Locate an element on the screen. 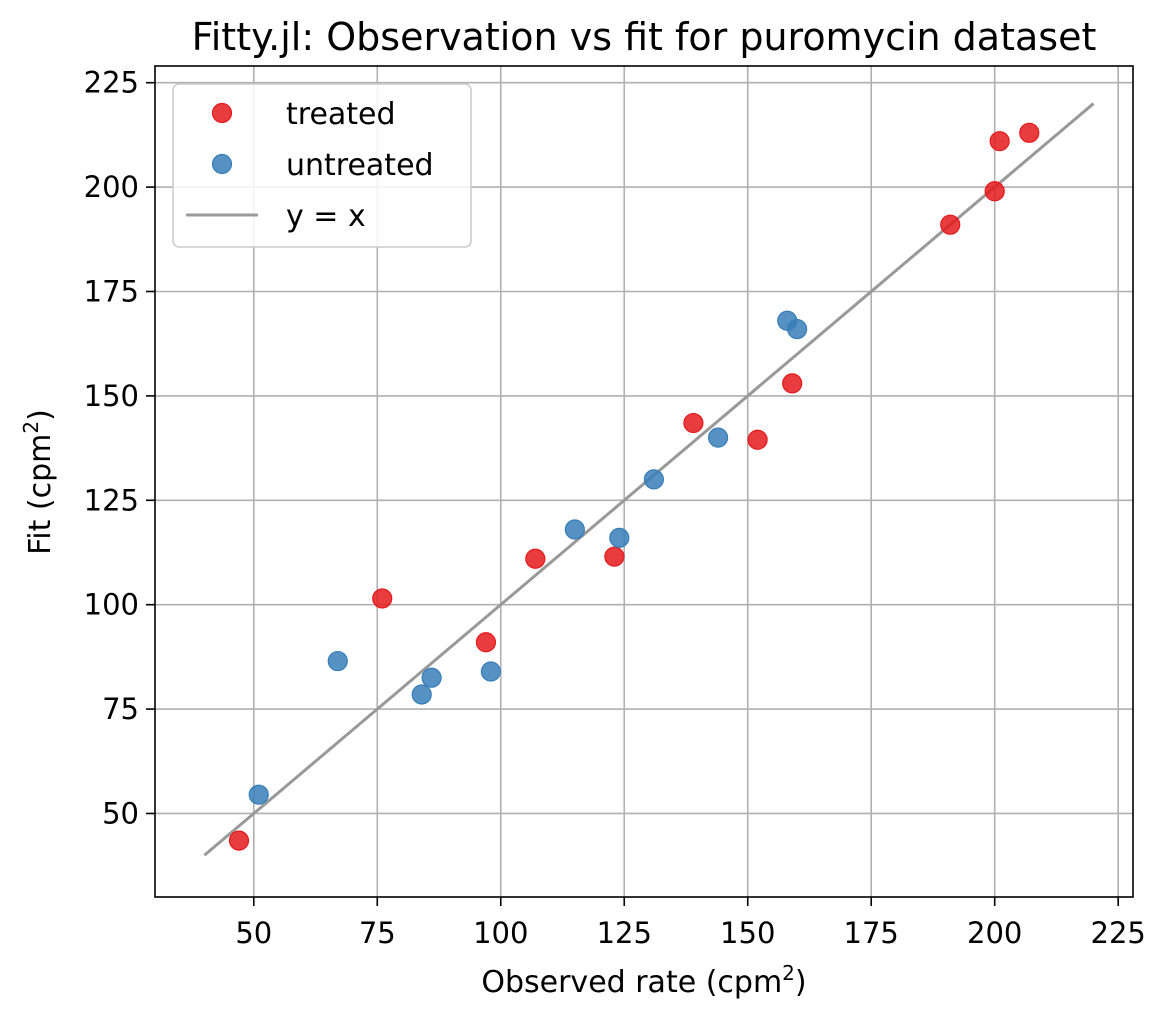  legend-swatch-treated is located at coordinates (222, 113).